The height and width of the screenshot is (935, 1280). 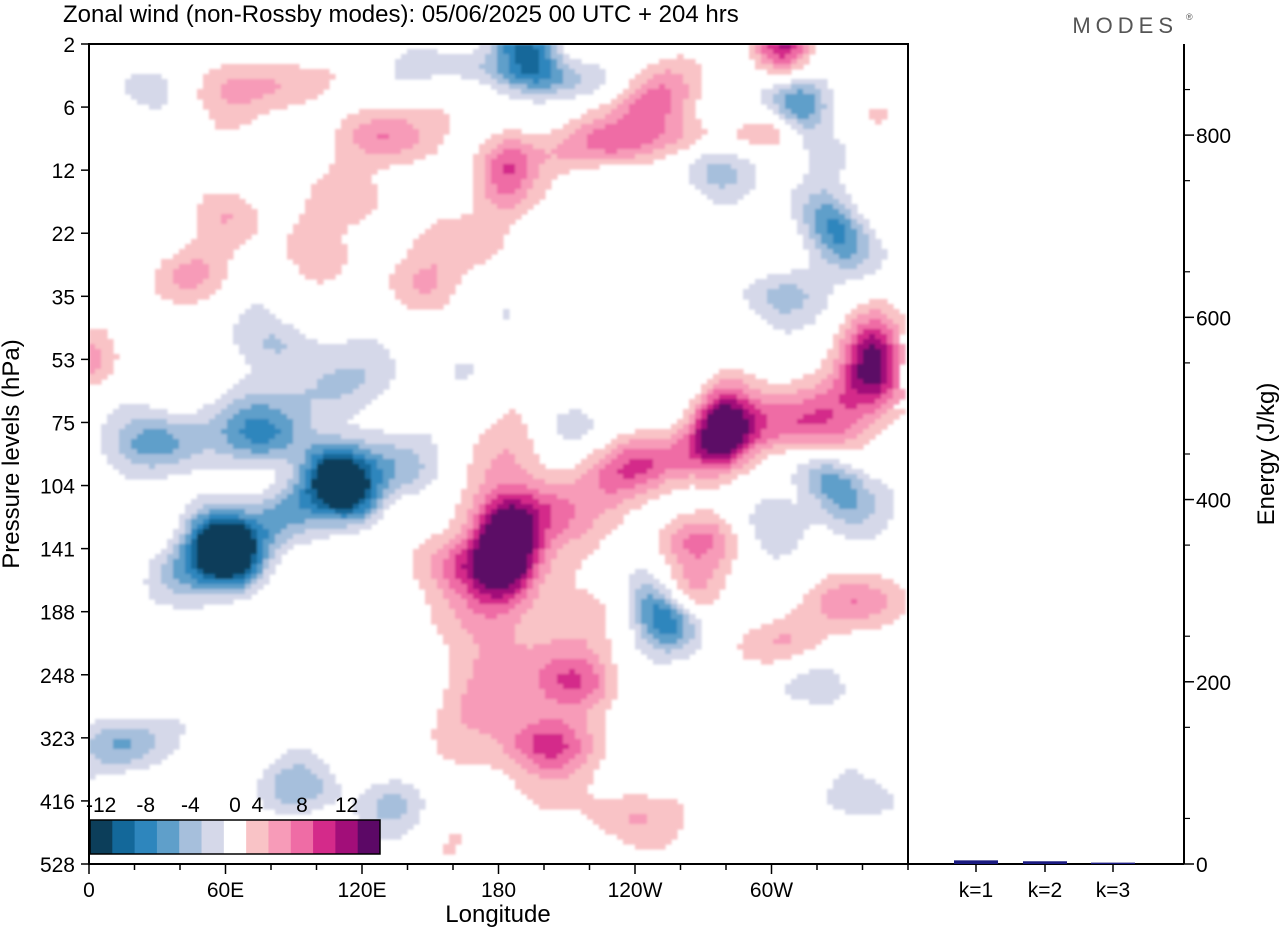 I want to click on y-tick-label: 104, so click(x=57, y=487).